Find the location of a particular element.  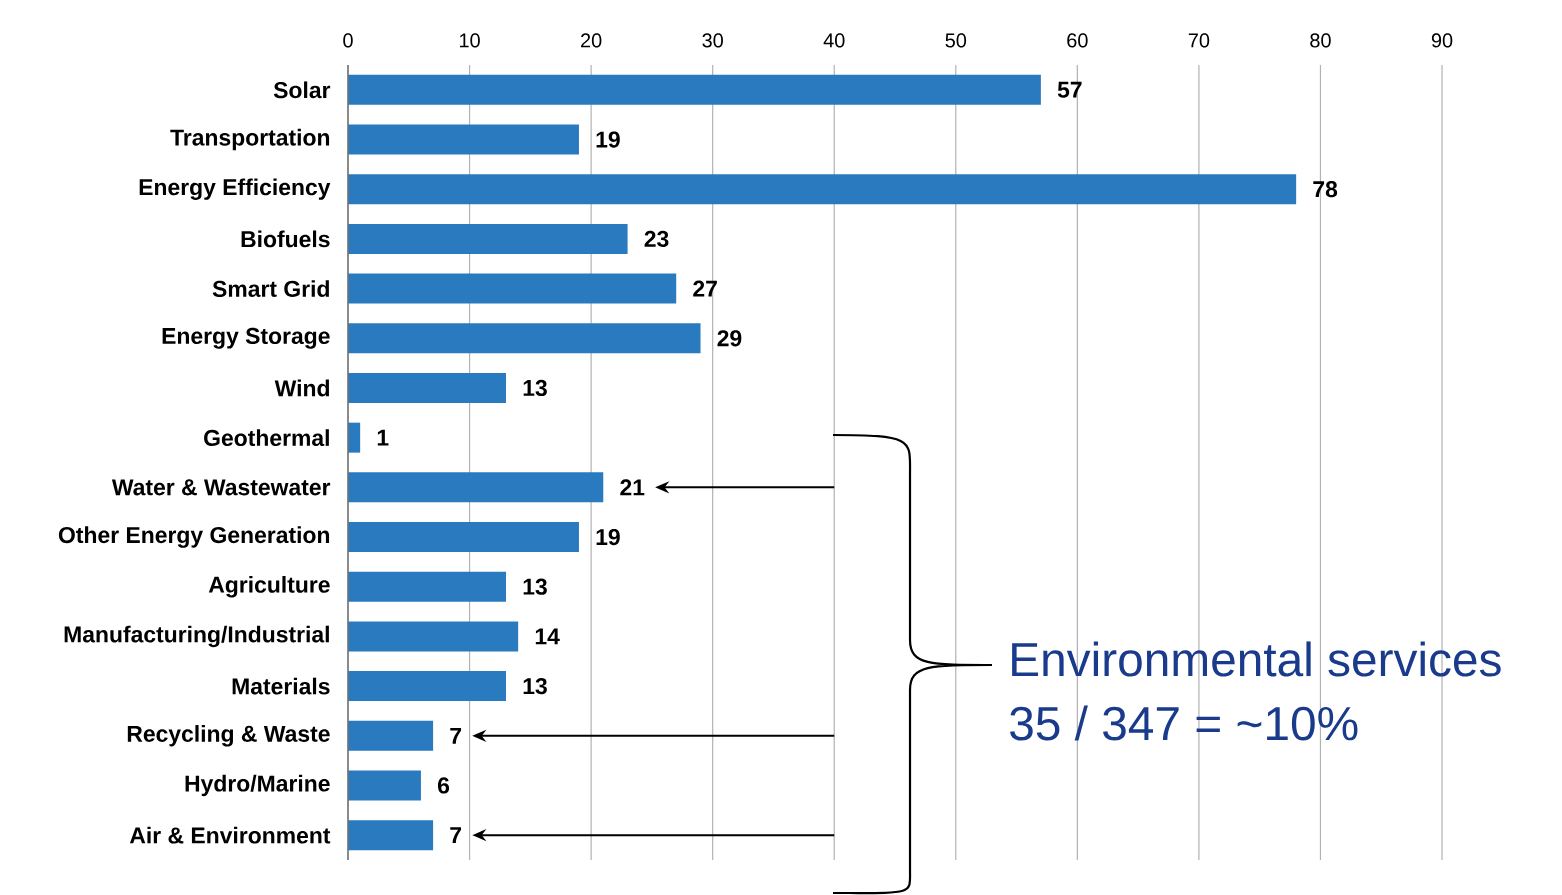

x-tick-label: 50 is located at coordinates (956, 40).